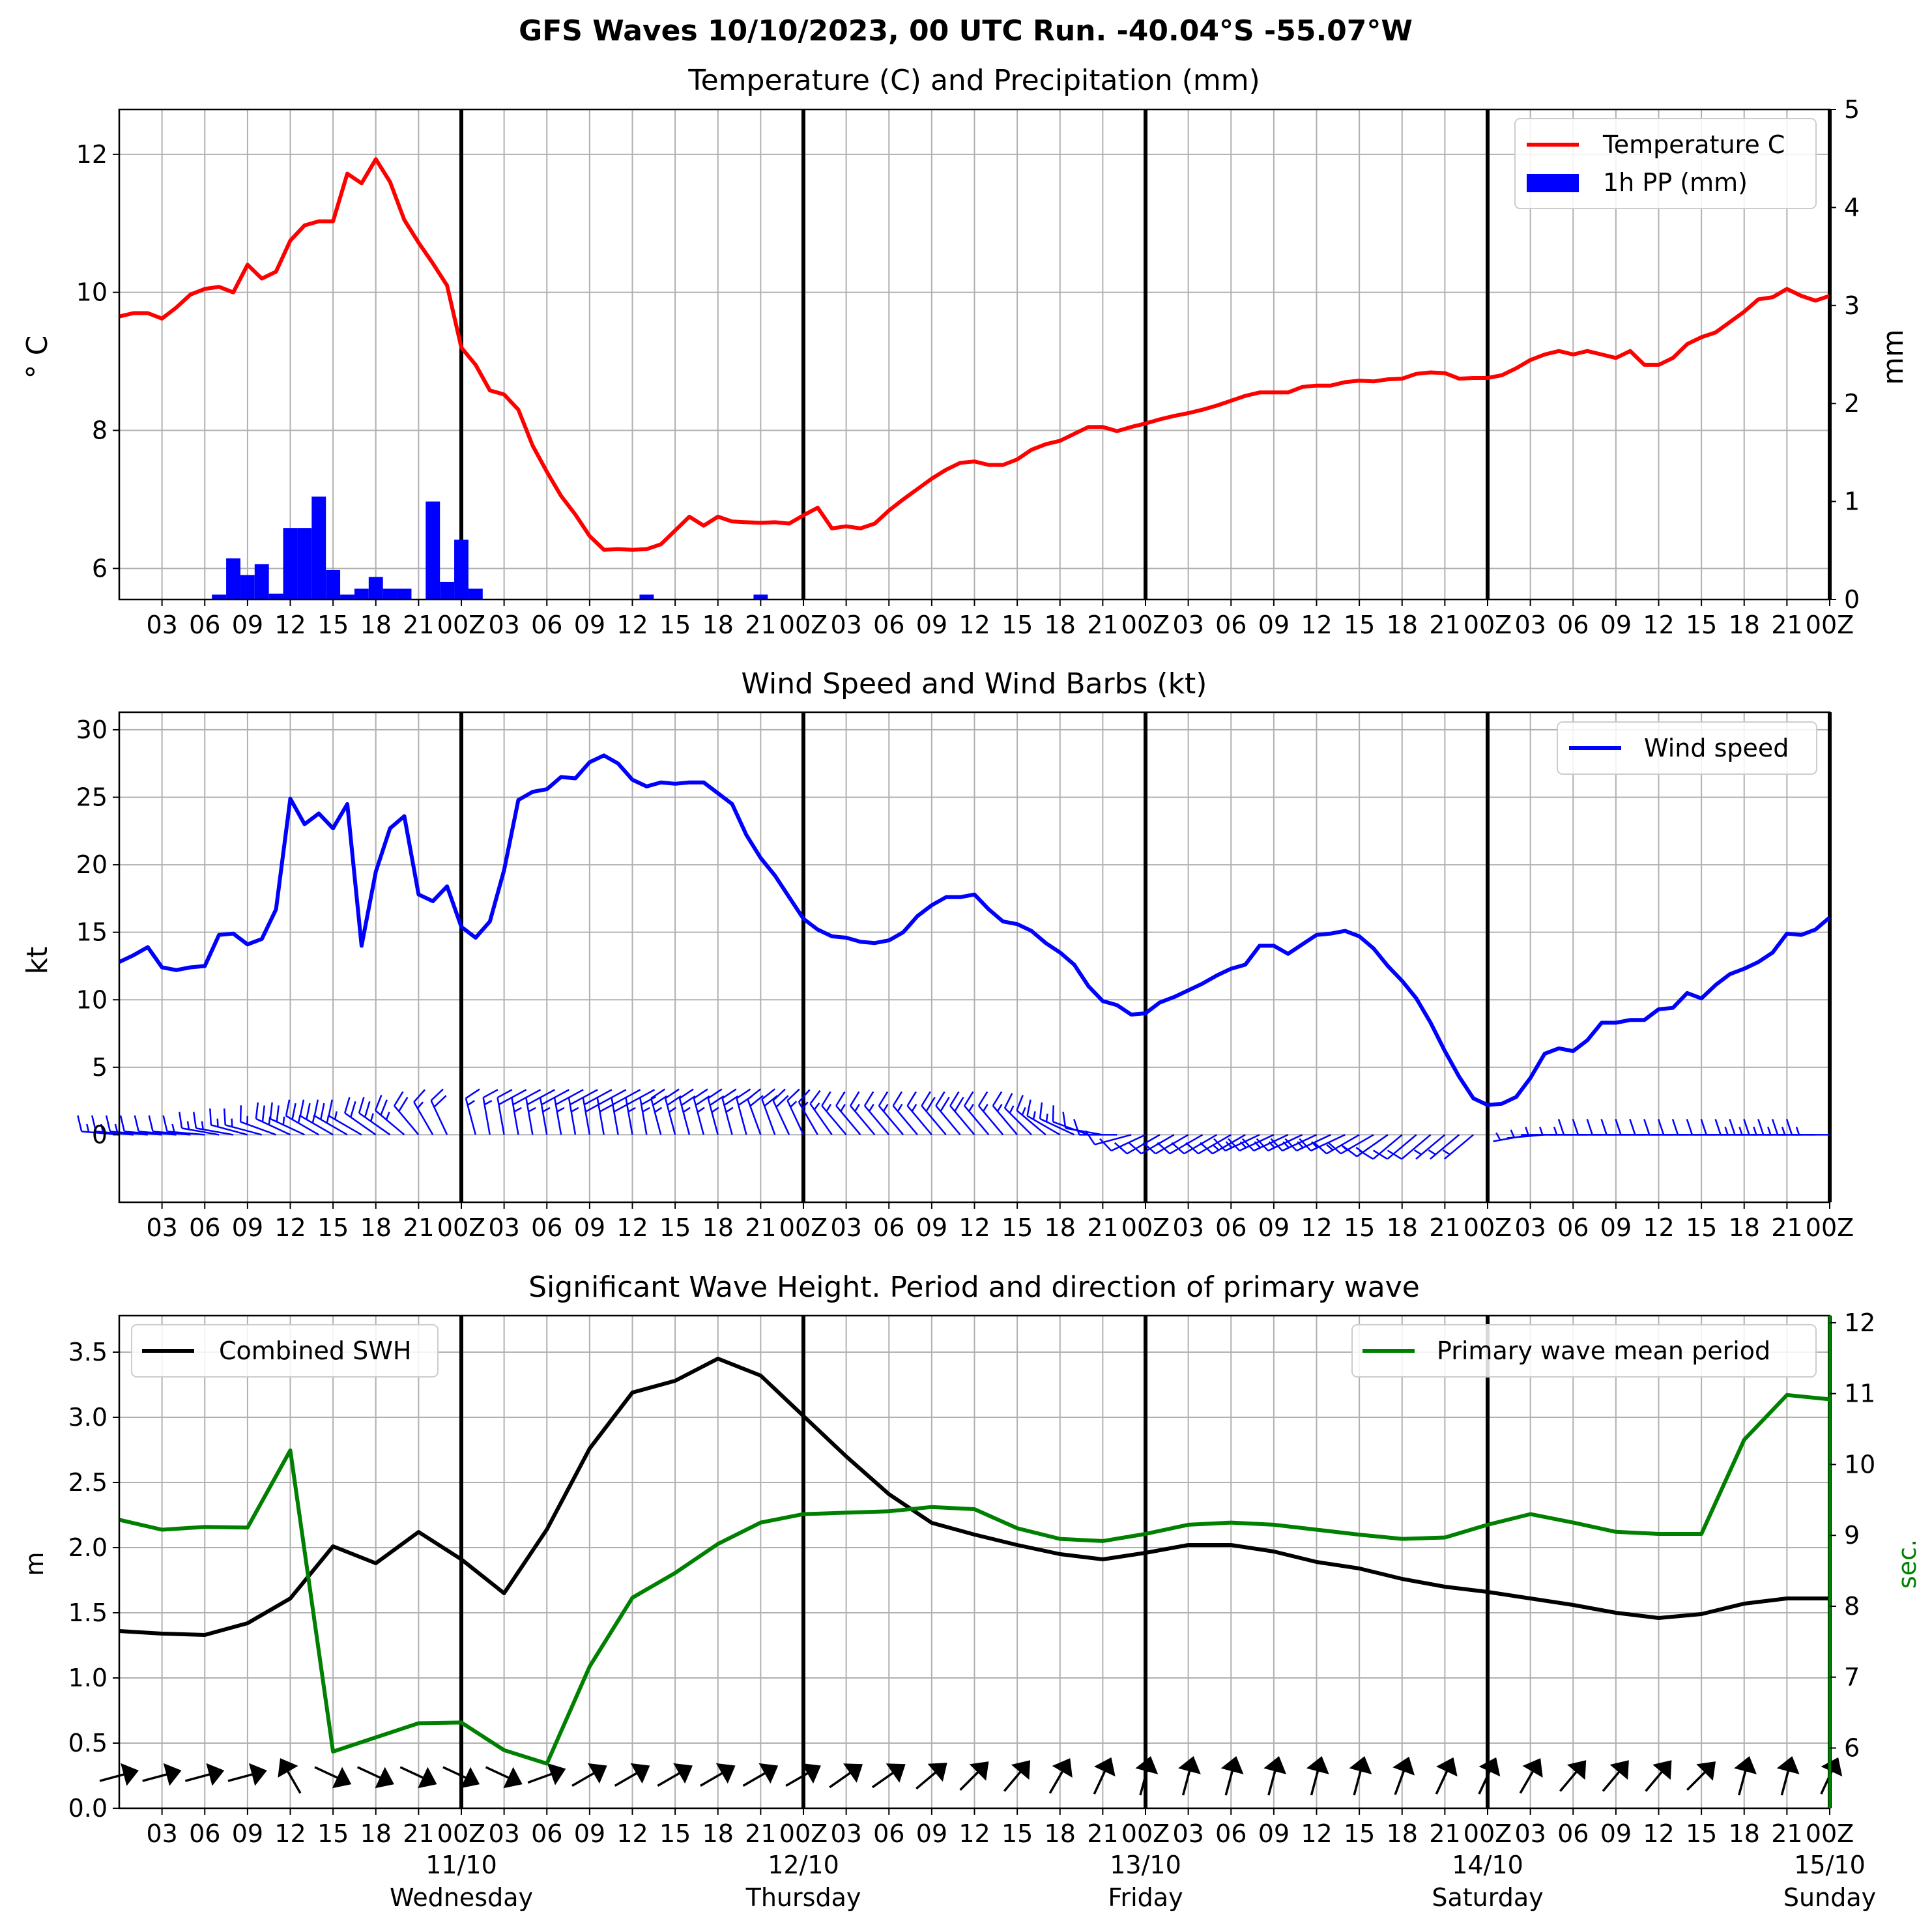 This screenshot has height=1921, width=1932. I want to click on x-tick-label: 09, so click(247, 1833).